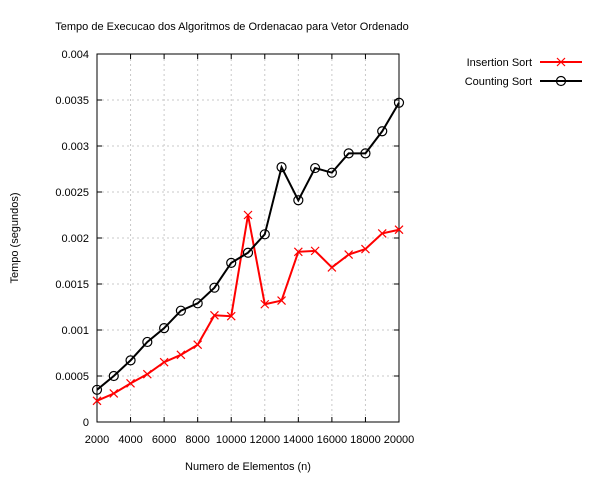 Image resolution: width=600 pixels, height=480 pixels. What do you see at coordinates (130, 440) in the screenshot?
I see `x-tick-label: 4000` at bounding box center [130, 440].